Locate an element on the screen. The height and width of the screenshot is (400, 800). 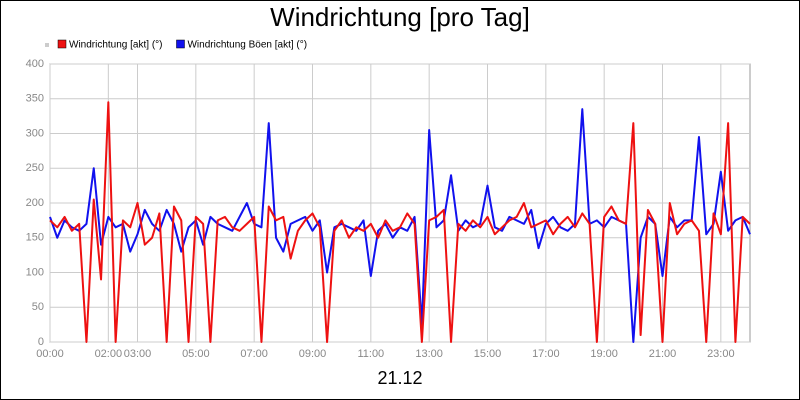
x-tick-label: 21:00 is located at coordinates (663, 354).